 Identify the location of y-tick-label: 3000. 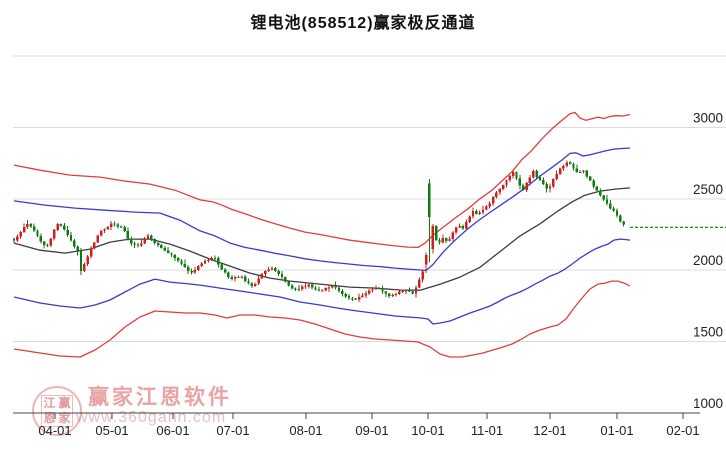
(708, 117).